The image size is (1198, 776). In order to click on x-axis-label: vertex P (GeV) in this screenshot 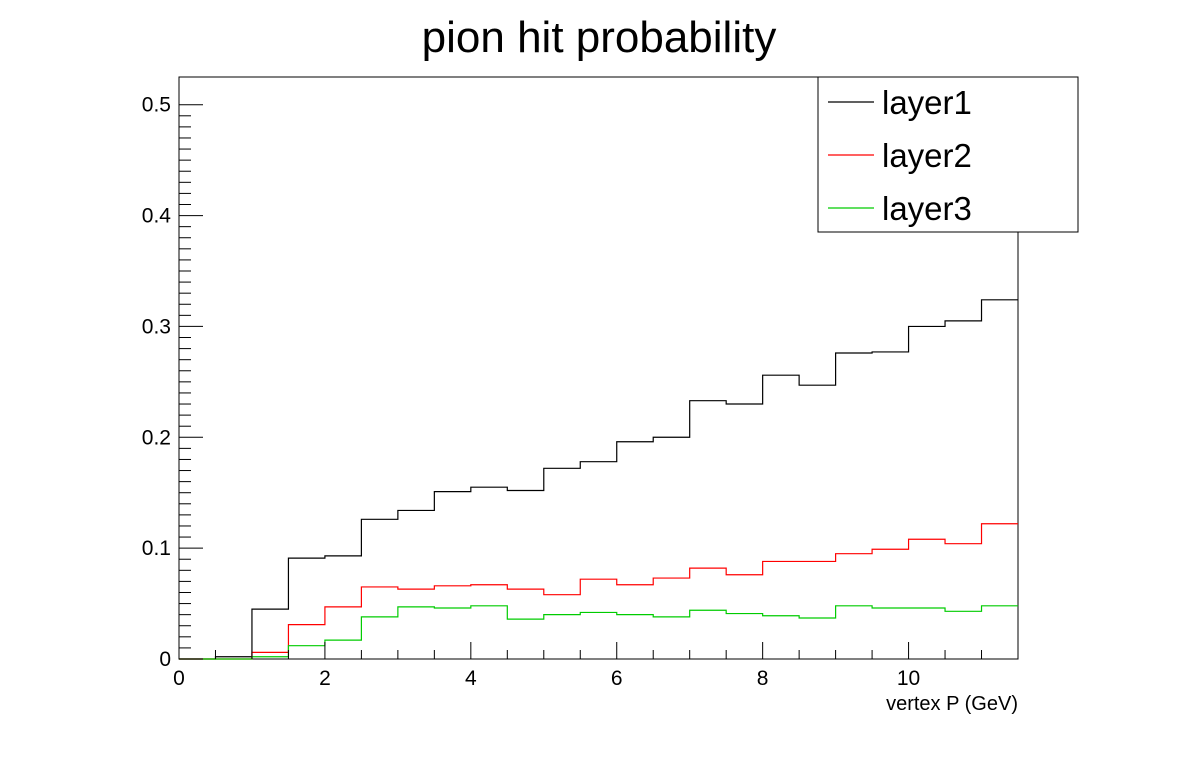, I will do `click(952, 704)`.